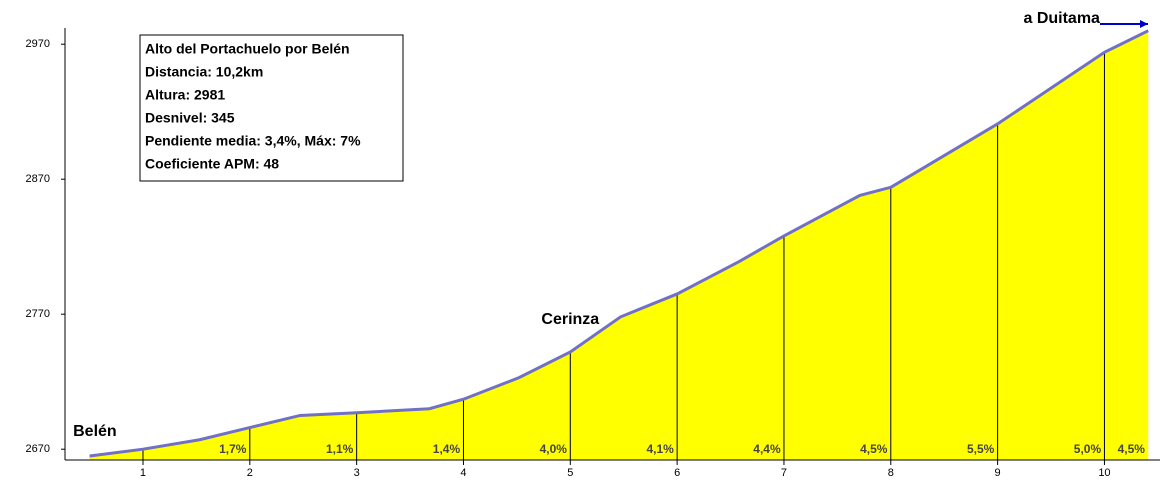  I want to click on x-tick-label: 7, so click(784, 473).